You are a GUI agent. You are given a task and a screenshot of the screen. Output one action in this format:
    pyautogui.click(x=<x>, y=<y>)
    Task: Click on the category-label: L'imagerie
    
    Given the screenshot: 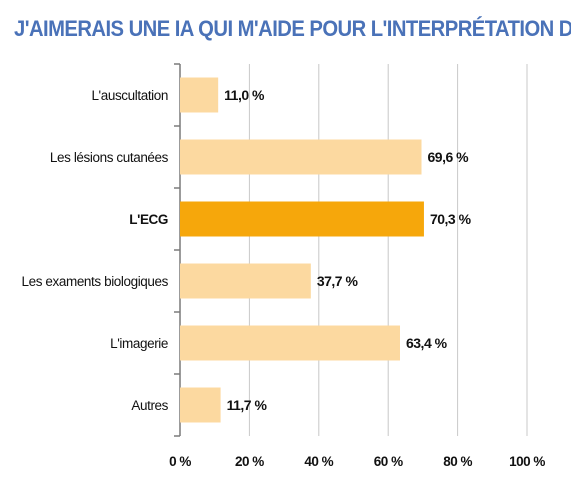 What is the action you would take?
    pyautogui.click(x=139, y=343)
    